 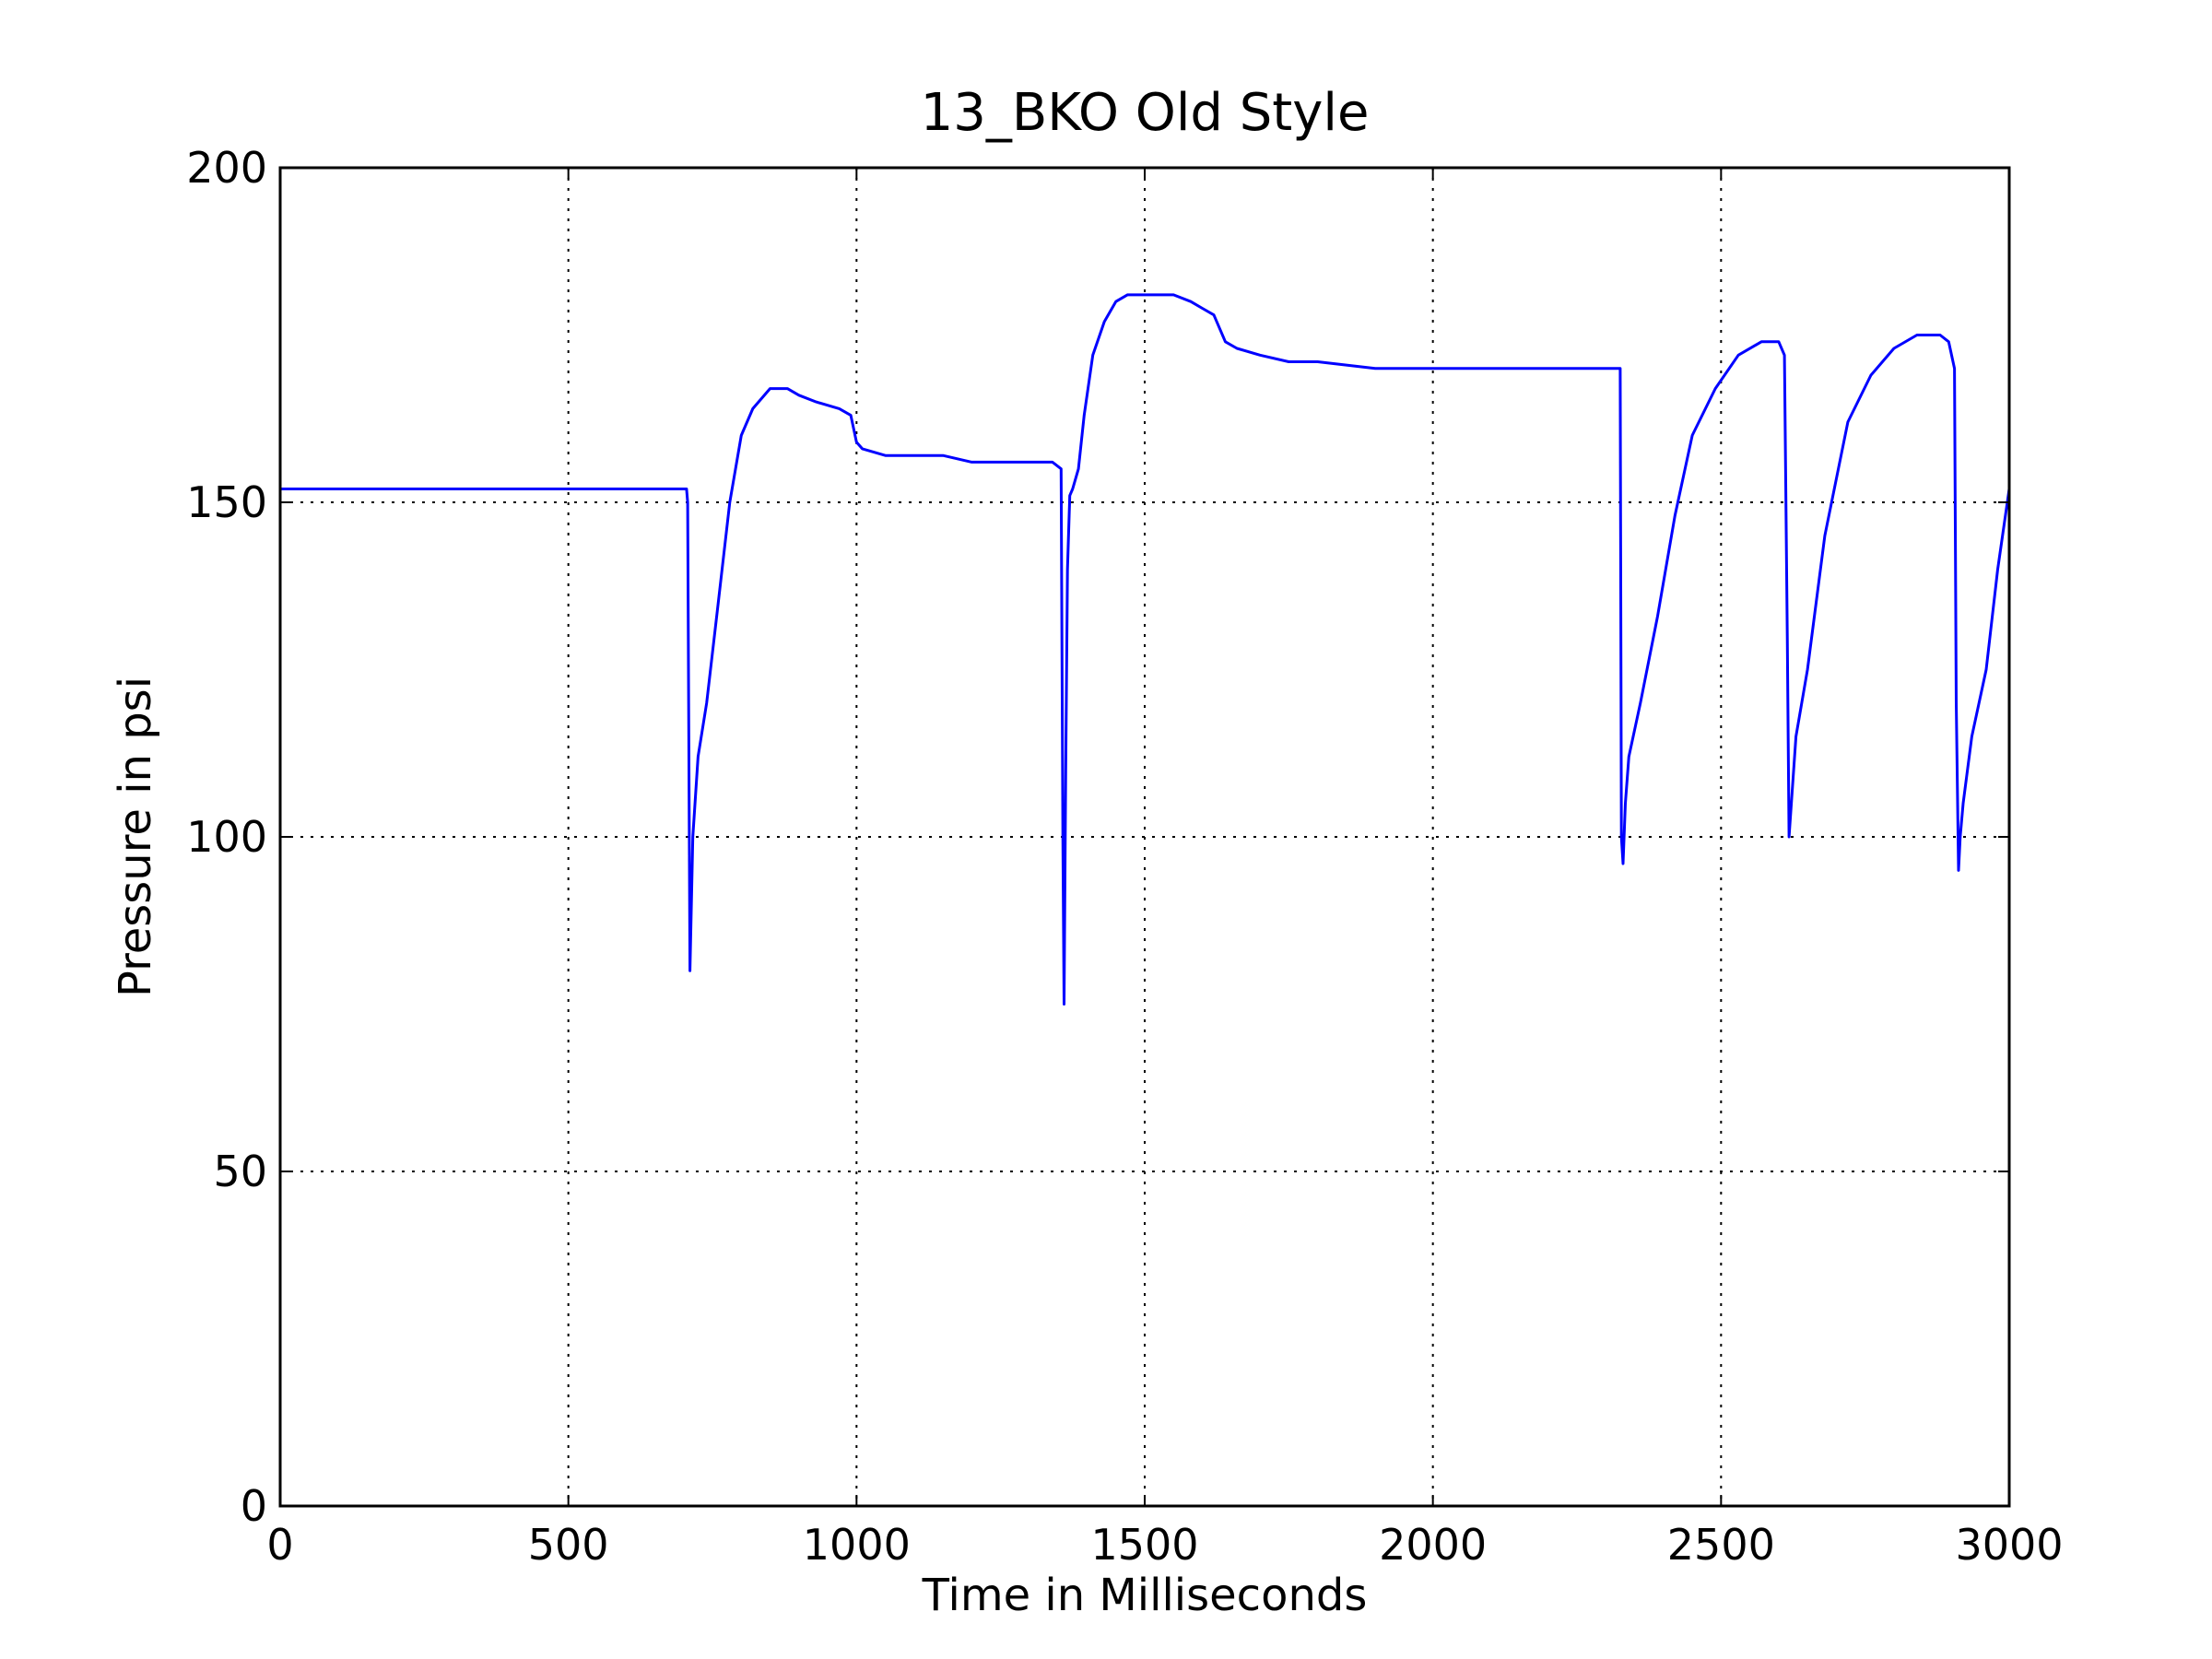 I want to click on y-tick-label: 100, so click(x=226, y=837).